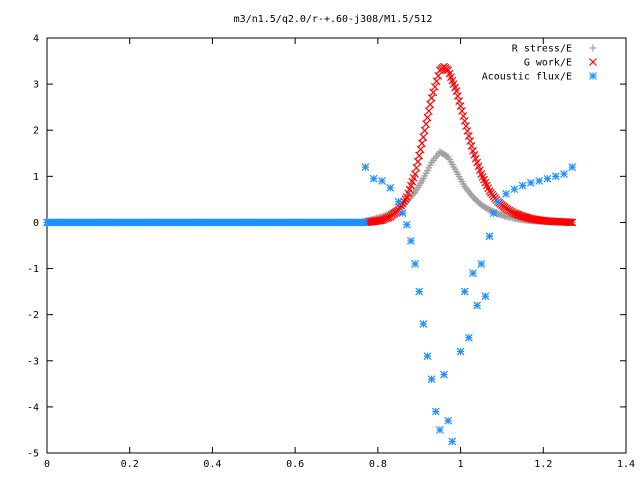  Describe the element at coordinates (295, 464) in the screenshot. I see `x-tick-label: 0.6` at that location.